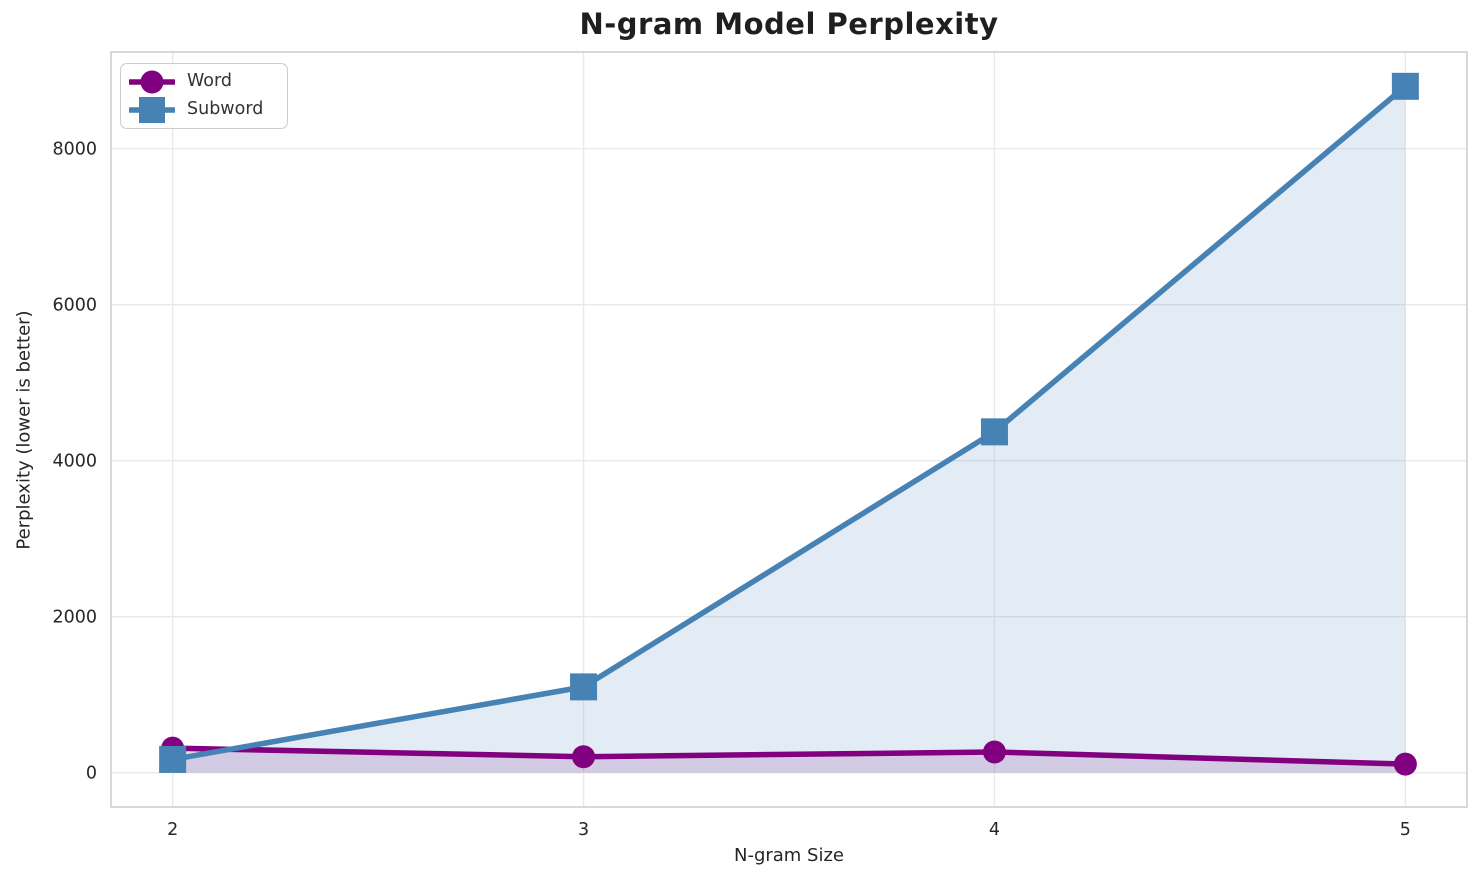  I want to click on word-line-circle-marker-icon, so click(152, 82).